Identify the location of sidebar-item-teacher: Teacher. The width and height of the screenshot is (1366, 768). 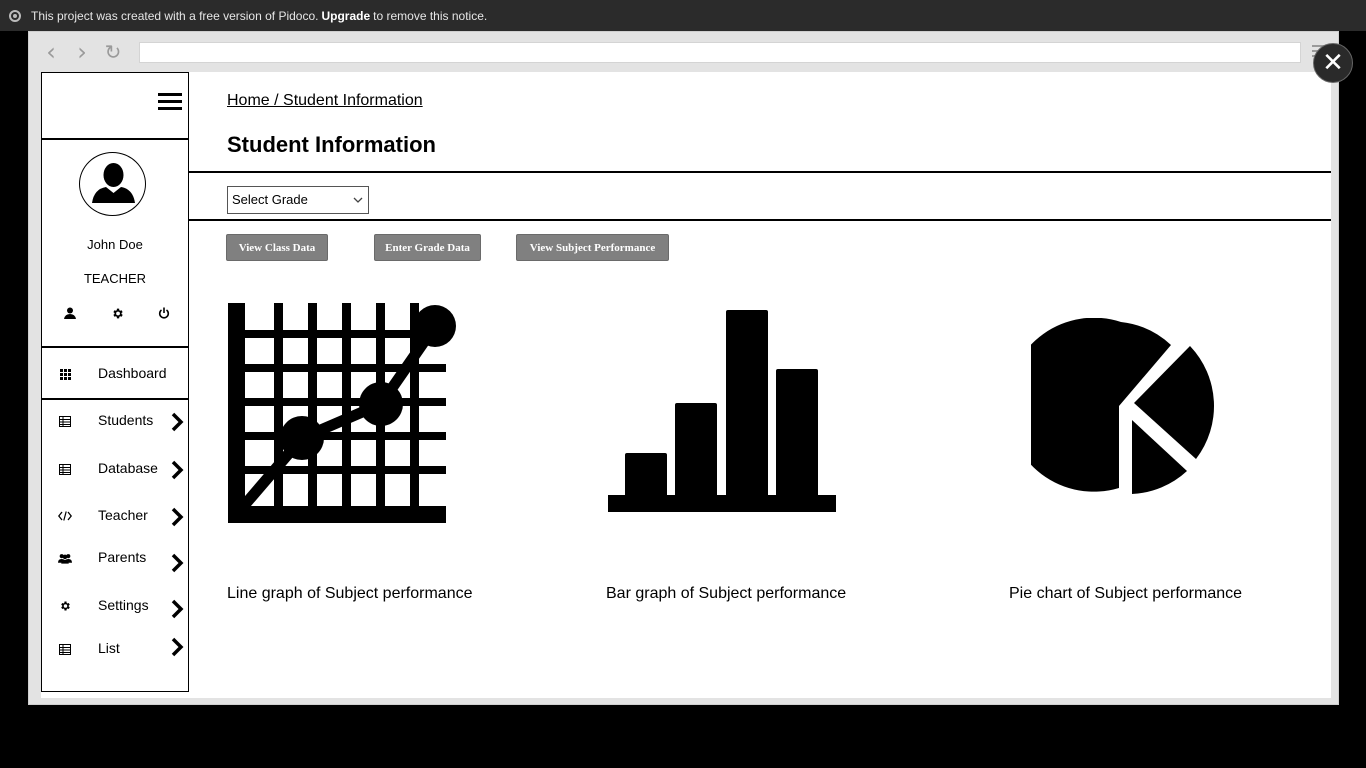
(115, 516).